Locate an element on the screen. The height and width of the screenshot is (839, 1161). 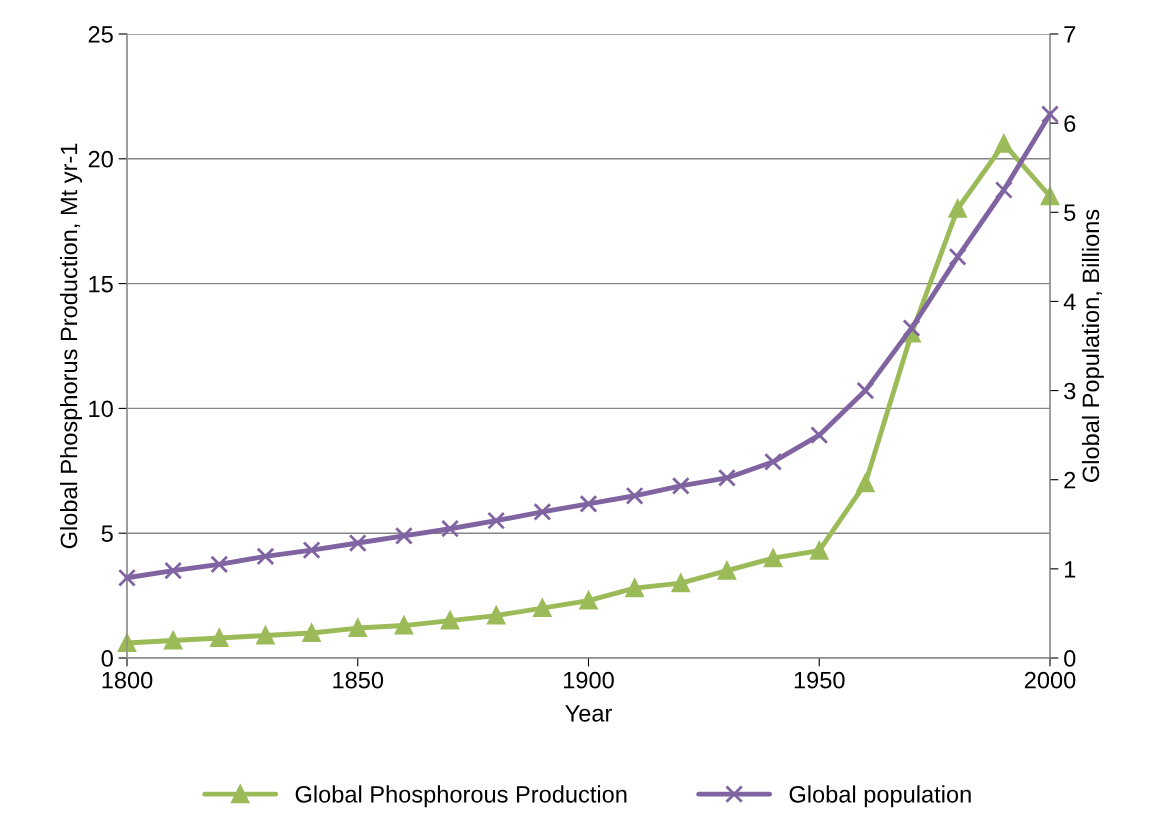
y-tick-label: 10 is located at coordinates (101, 409).